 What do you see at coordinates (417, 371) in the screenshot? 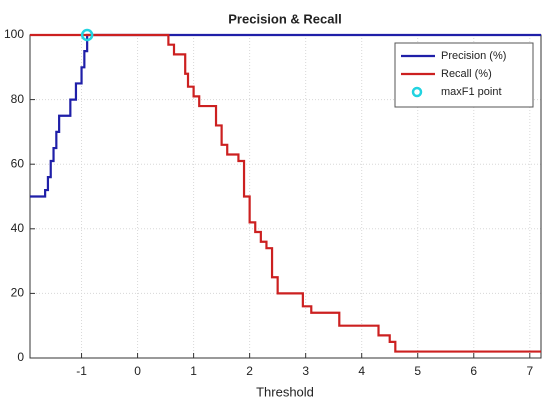
I see `x-tick-label: 5` at bounding box center [417, 371].